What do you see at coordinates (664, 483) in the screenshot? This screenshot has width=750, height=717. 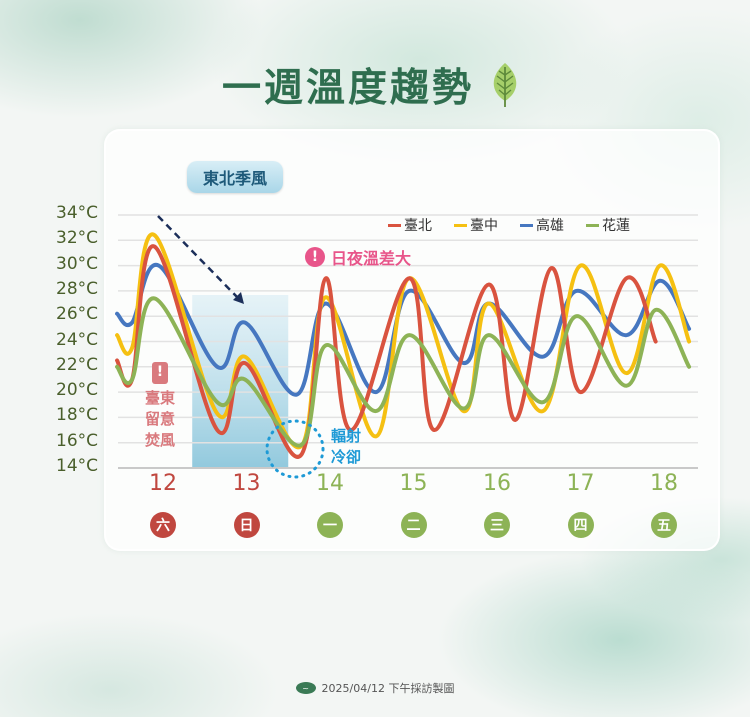 I see `x-tick-label: 18` at bounding box center [664, 483].